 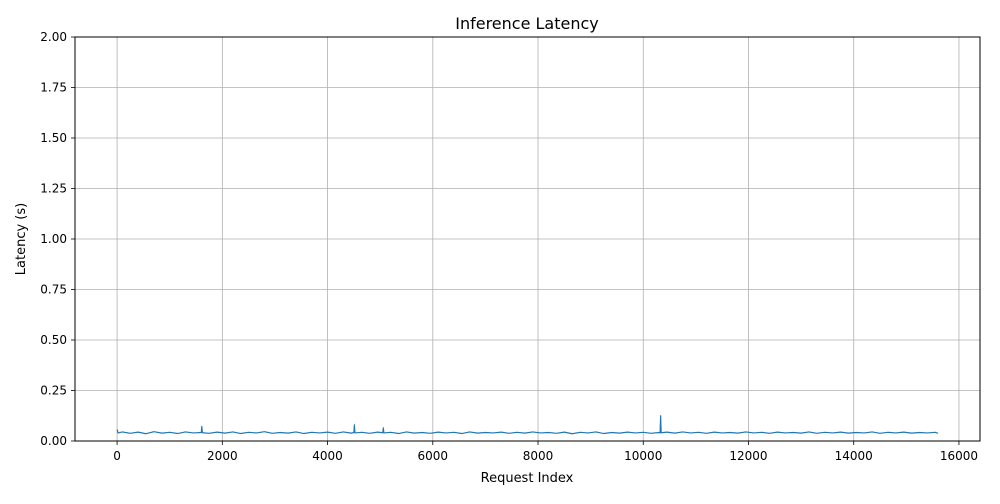 What do you see at coordinates (53, 37) in the screenshot?
I see `y-tick-label: 2.00` at bounding box center [53, 37].